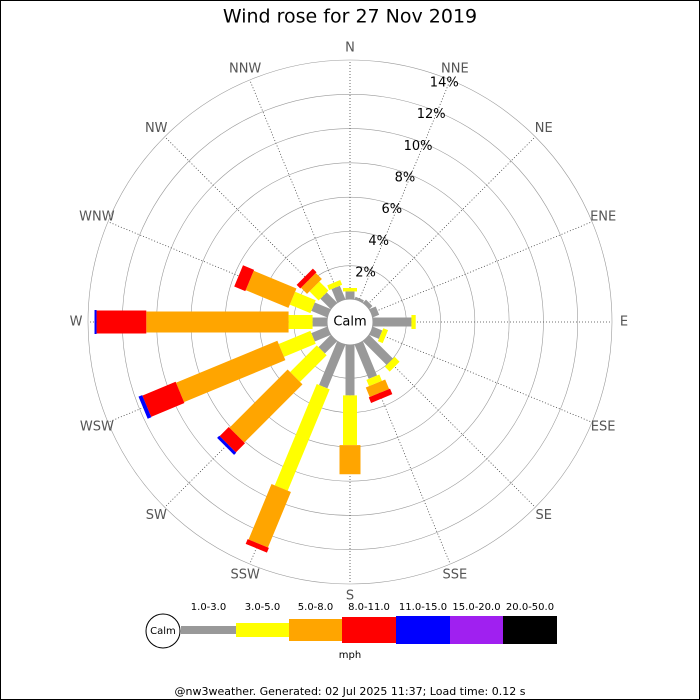 This screenshot has width=700, height=700. I want to click on direction-label: SE, so click(544, 515).